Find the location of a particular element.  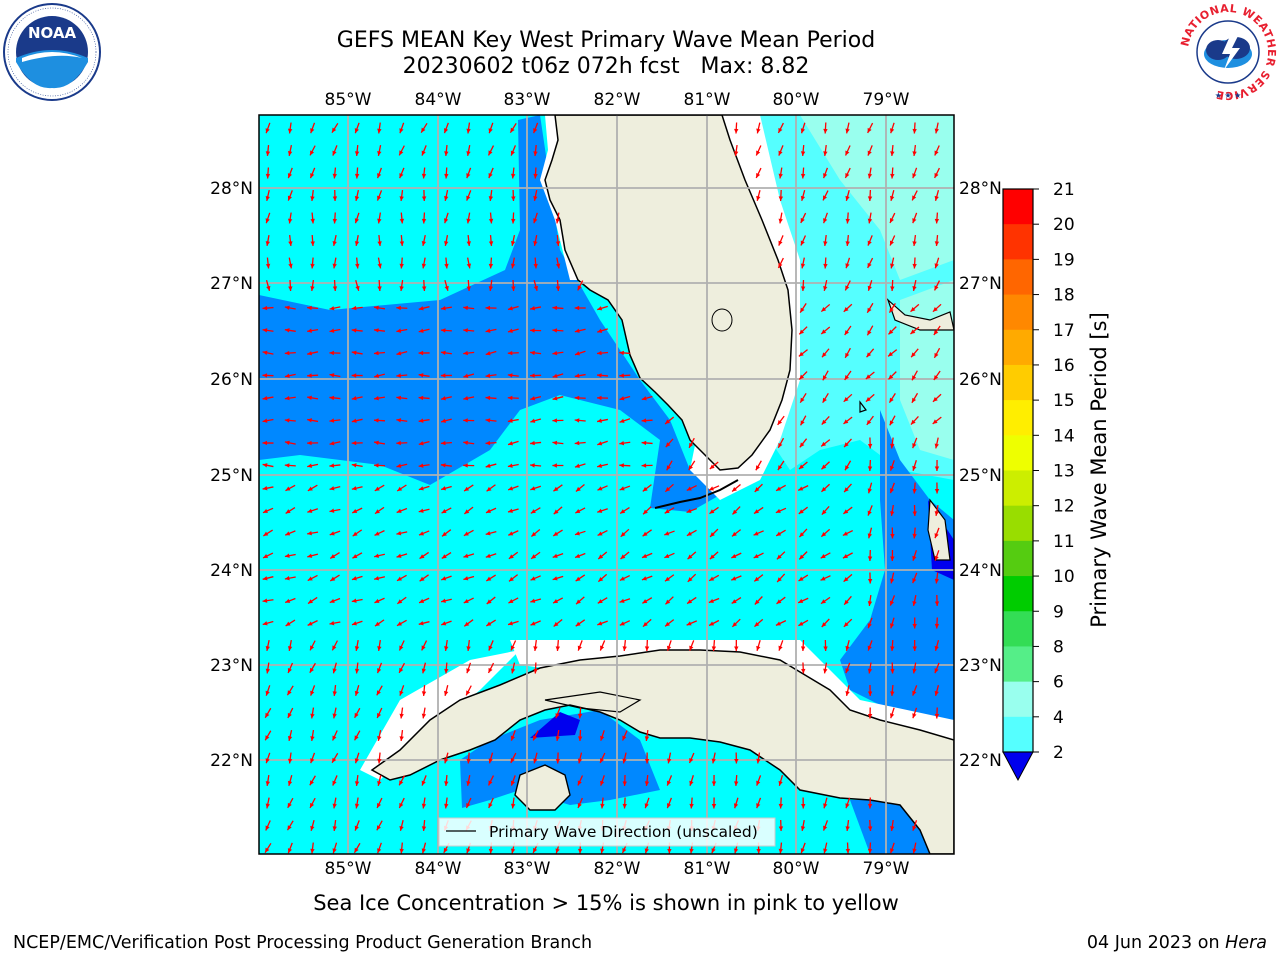

lat-label-left: 26°N is located at coordinates (231, 380).